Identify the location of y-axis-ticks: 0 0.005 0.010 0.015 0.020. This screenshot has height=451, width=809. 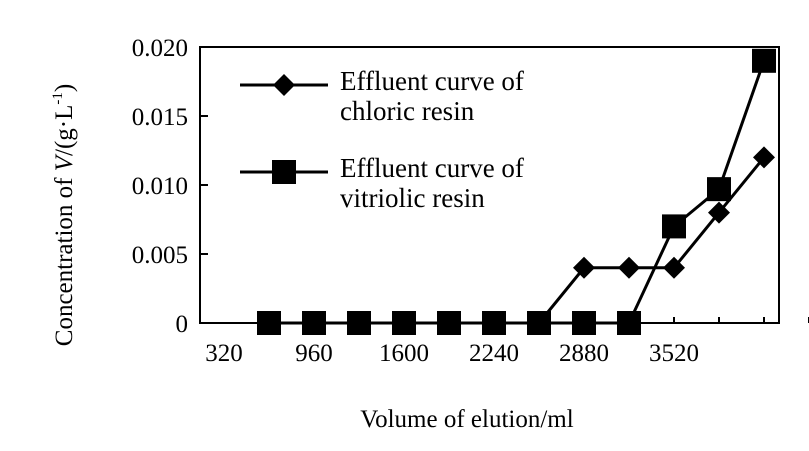
(170, 186).